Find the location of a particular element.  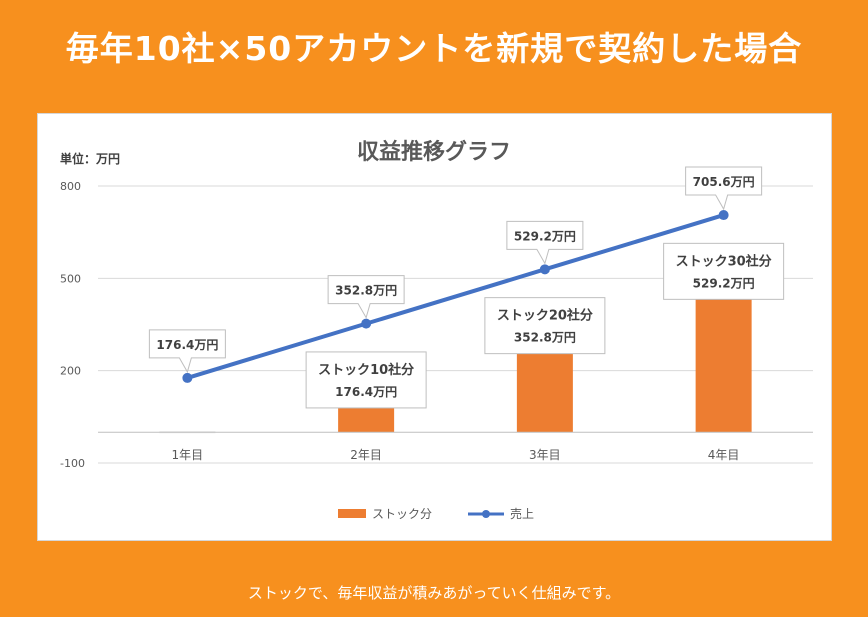

x-tick-label: 3年目 is located at coordinates (545, 455).